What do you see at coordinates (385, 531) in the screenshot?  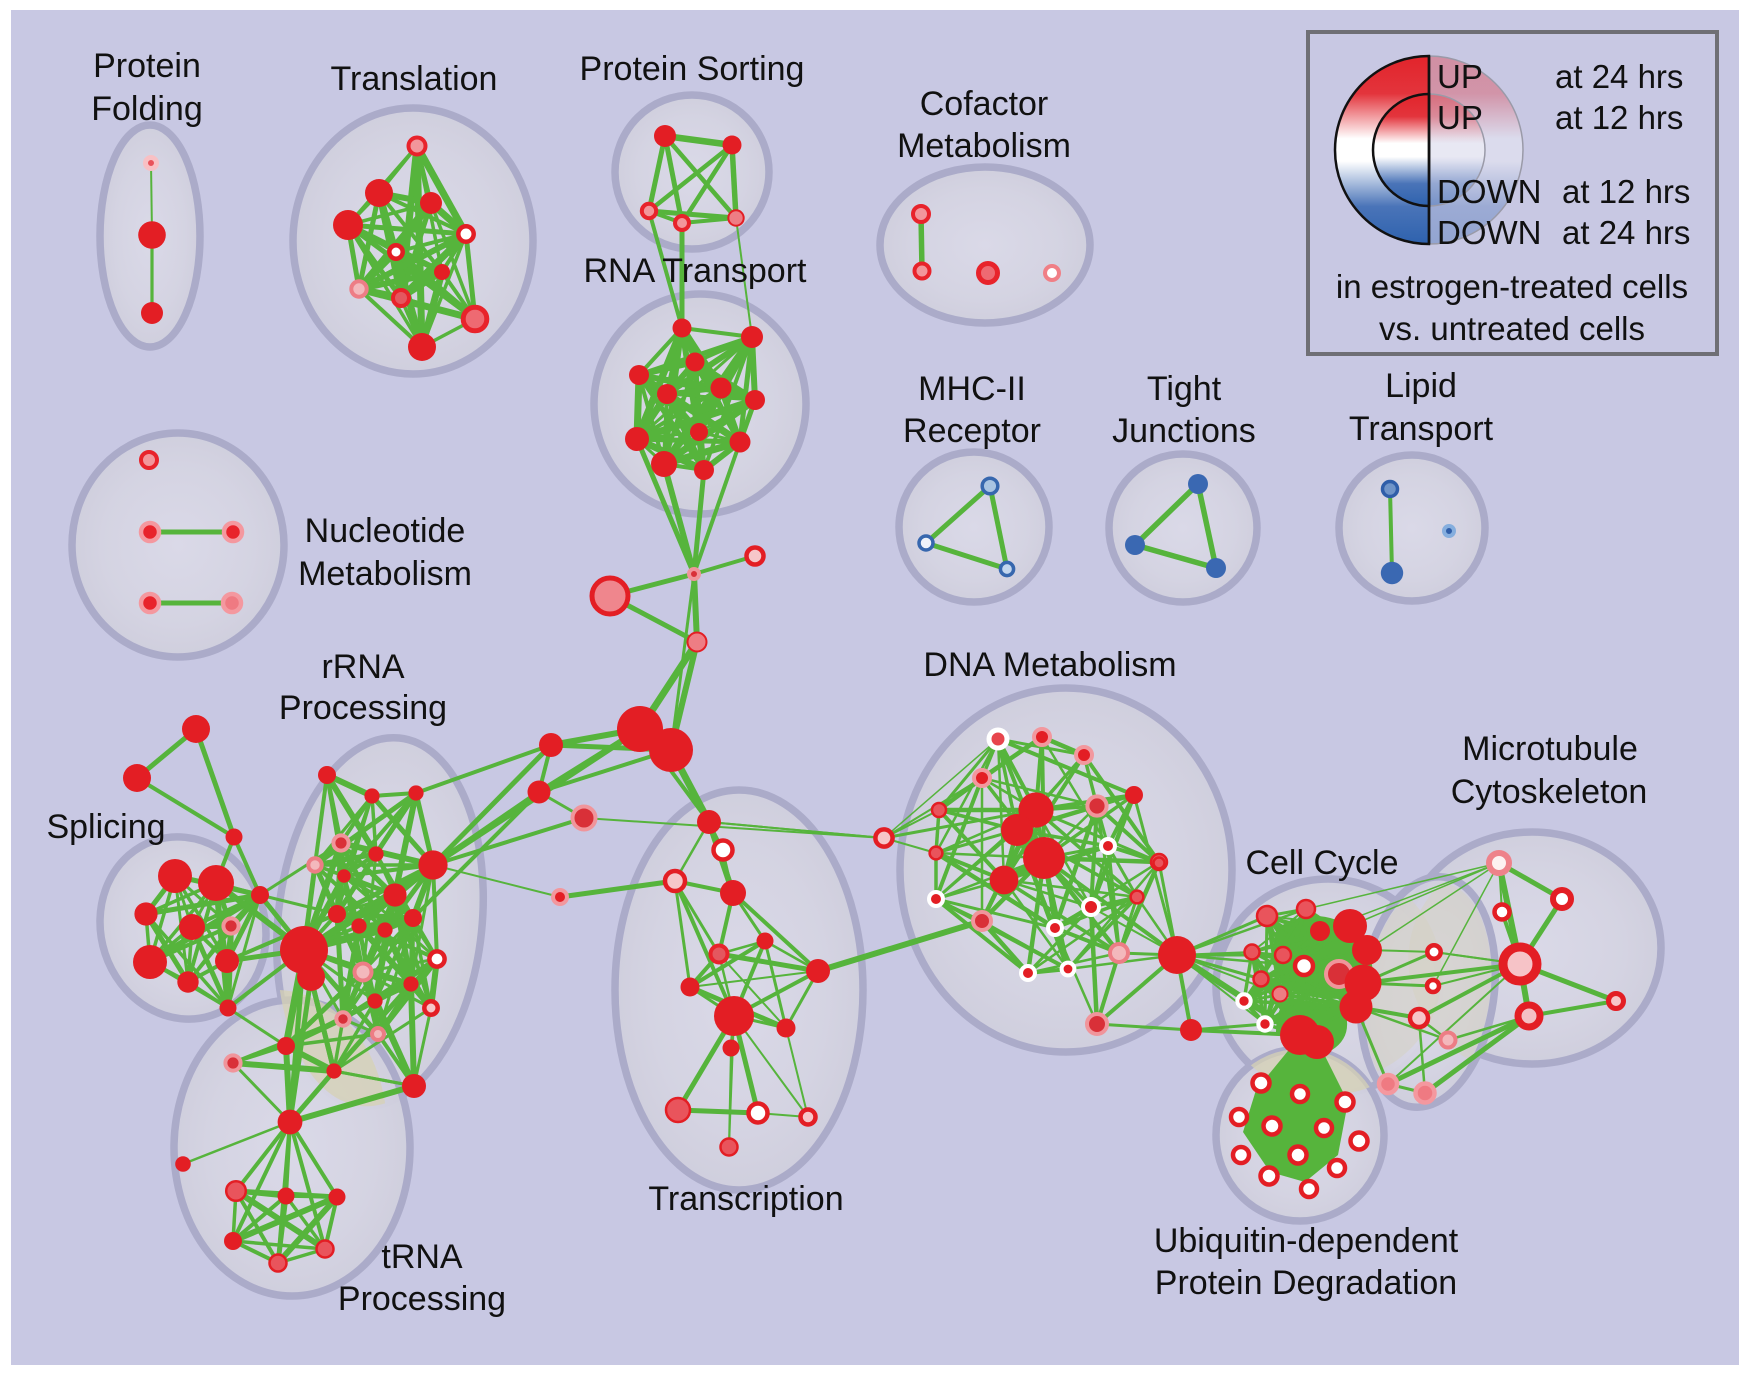 I see `svg-text: Nucleotide` at bounding box center [385, 531].